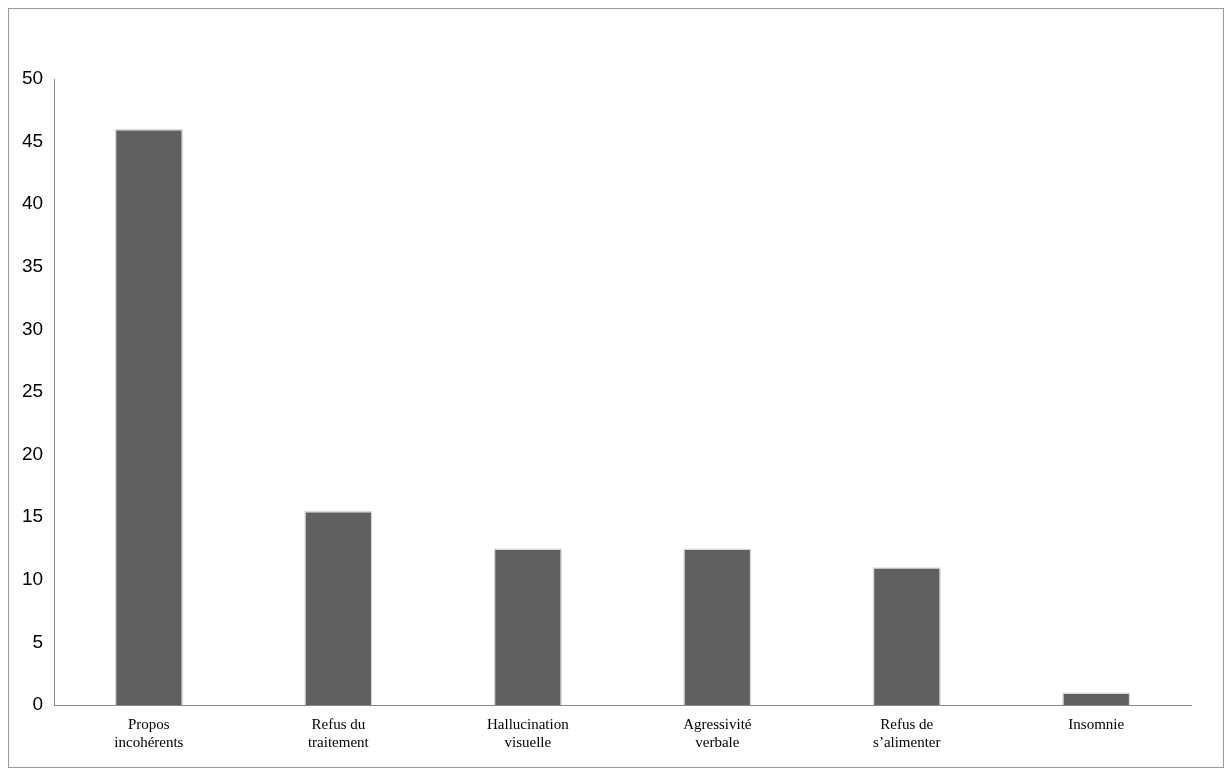 This screenshot has width=1232, height=776. What do you see at coordinates (32, 516) in the screenshot?
I see `y-tick-label: 15` at bounding box center [32, 516].